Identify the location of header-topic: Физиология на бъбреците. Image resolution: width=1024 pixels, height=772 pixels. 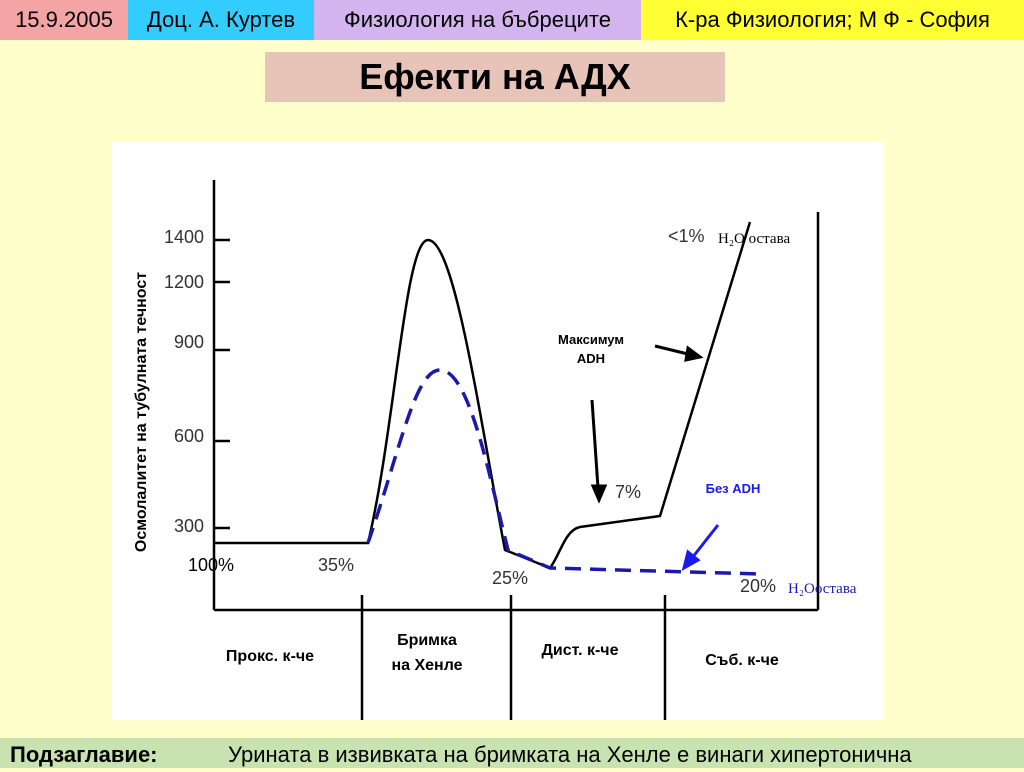
(477, 20).